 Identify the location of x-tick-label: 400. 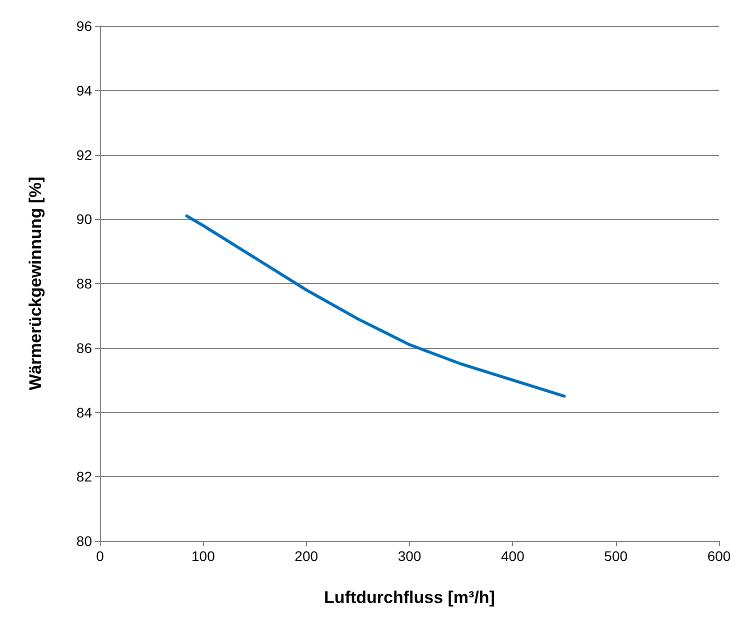
(512, 556).